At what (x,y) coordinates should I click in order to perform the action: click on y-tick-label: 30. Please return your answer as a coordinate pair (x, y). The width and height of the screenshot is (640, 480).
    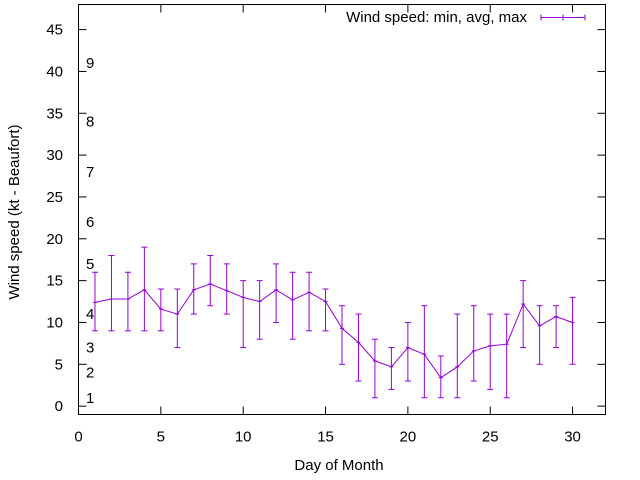
    Looking at the image, I should click on (54, 155).